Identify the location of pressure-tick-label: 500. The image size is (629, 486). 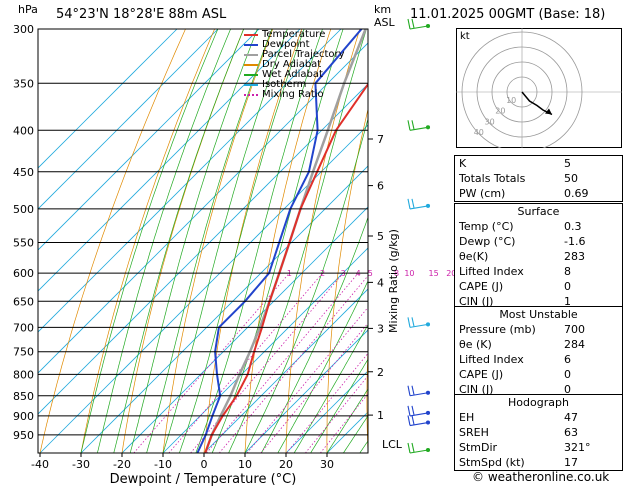
(23, 209).